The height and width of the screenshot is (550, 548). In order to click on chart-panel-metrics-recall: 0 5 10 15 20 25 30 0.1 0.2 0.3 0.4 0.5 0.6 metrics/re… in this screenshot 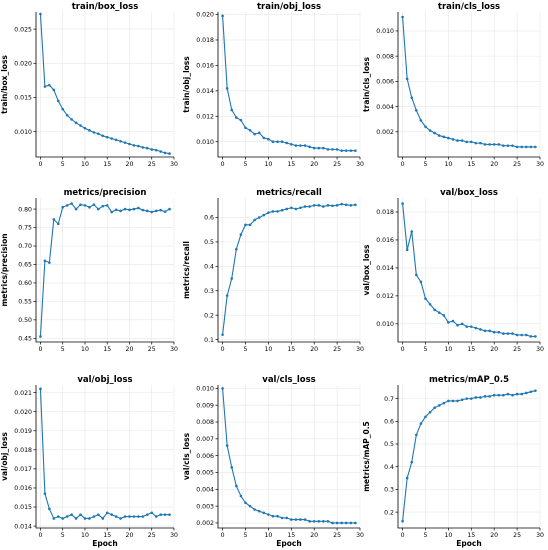, I will do `click(273, 270)`.